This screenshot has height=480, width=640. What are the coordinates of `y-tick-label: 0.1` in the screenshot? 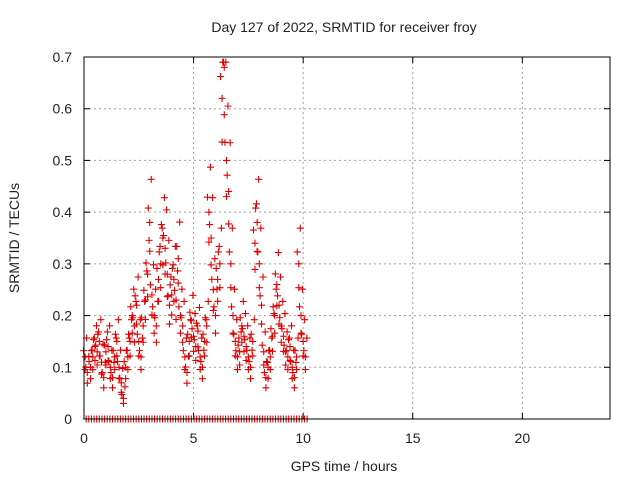 It's located at (63, 367).